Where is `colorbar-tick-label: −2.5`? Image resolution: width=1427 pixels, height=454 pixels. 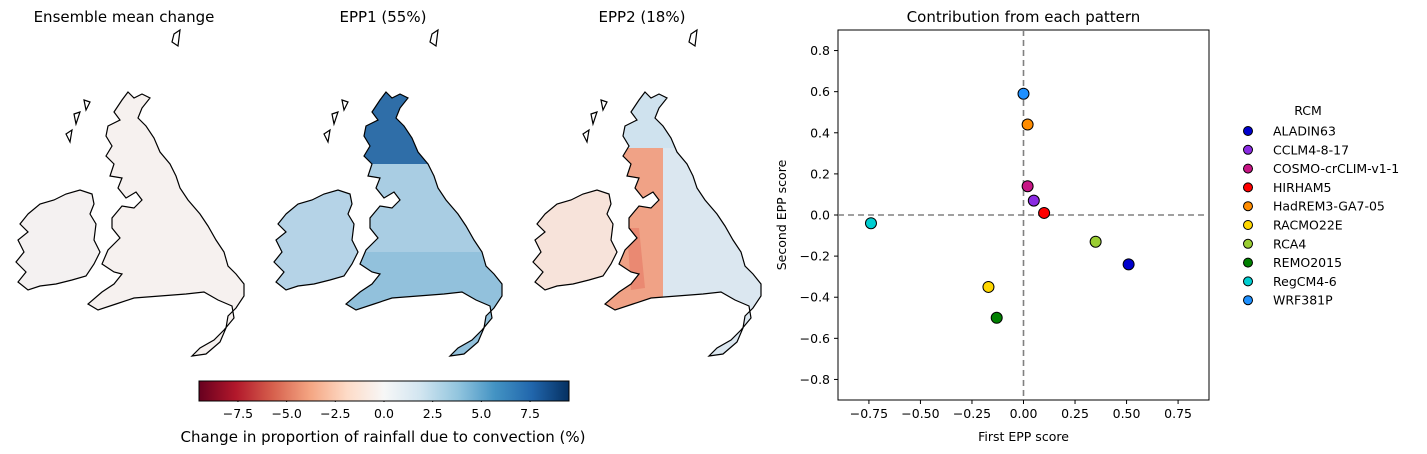 colorbar-tick-label: −2.5 is located at coordinates (335, 413).